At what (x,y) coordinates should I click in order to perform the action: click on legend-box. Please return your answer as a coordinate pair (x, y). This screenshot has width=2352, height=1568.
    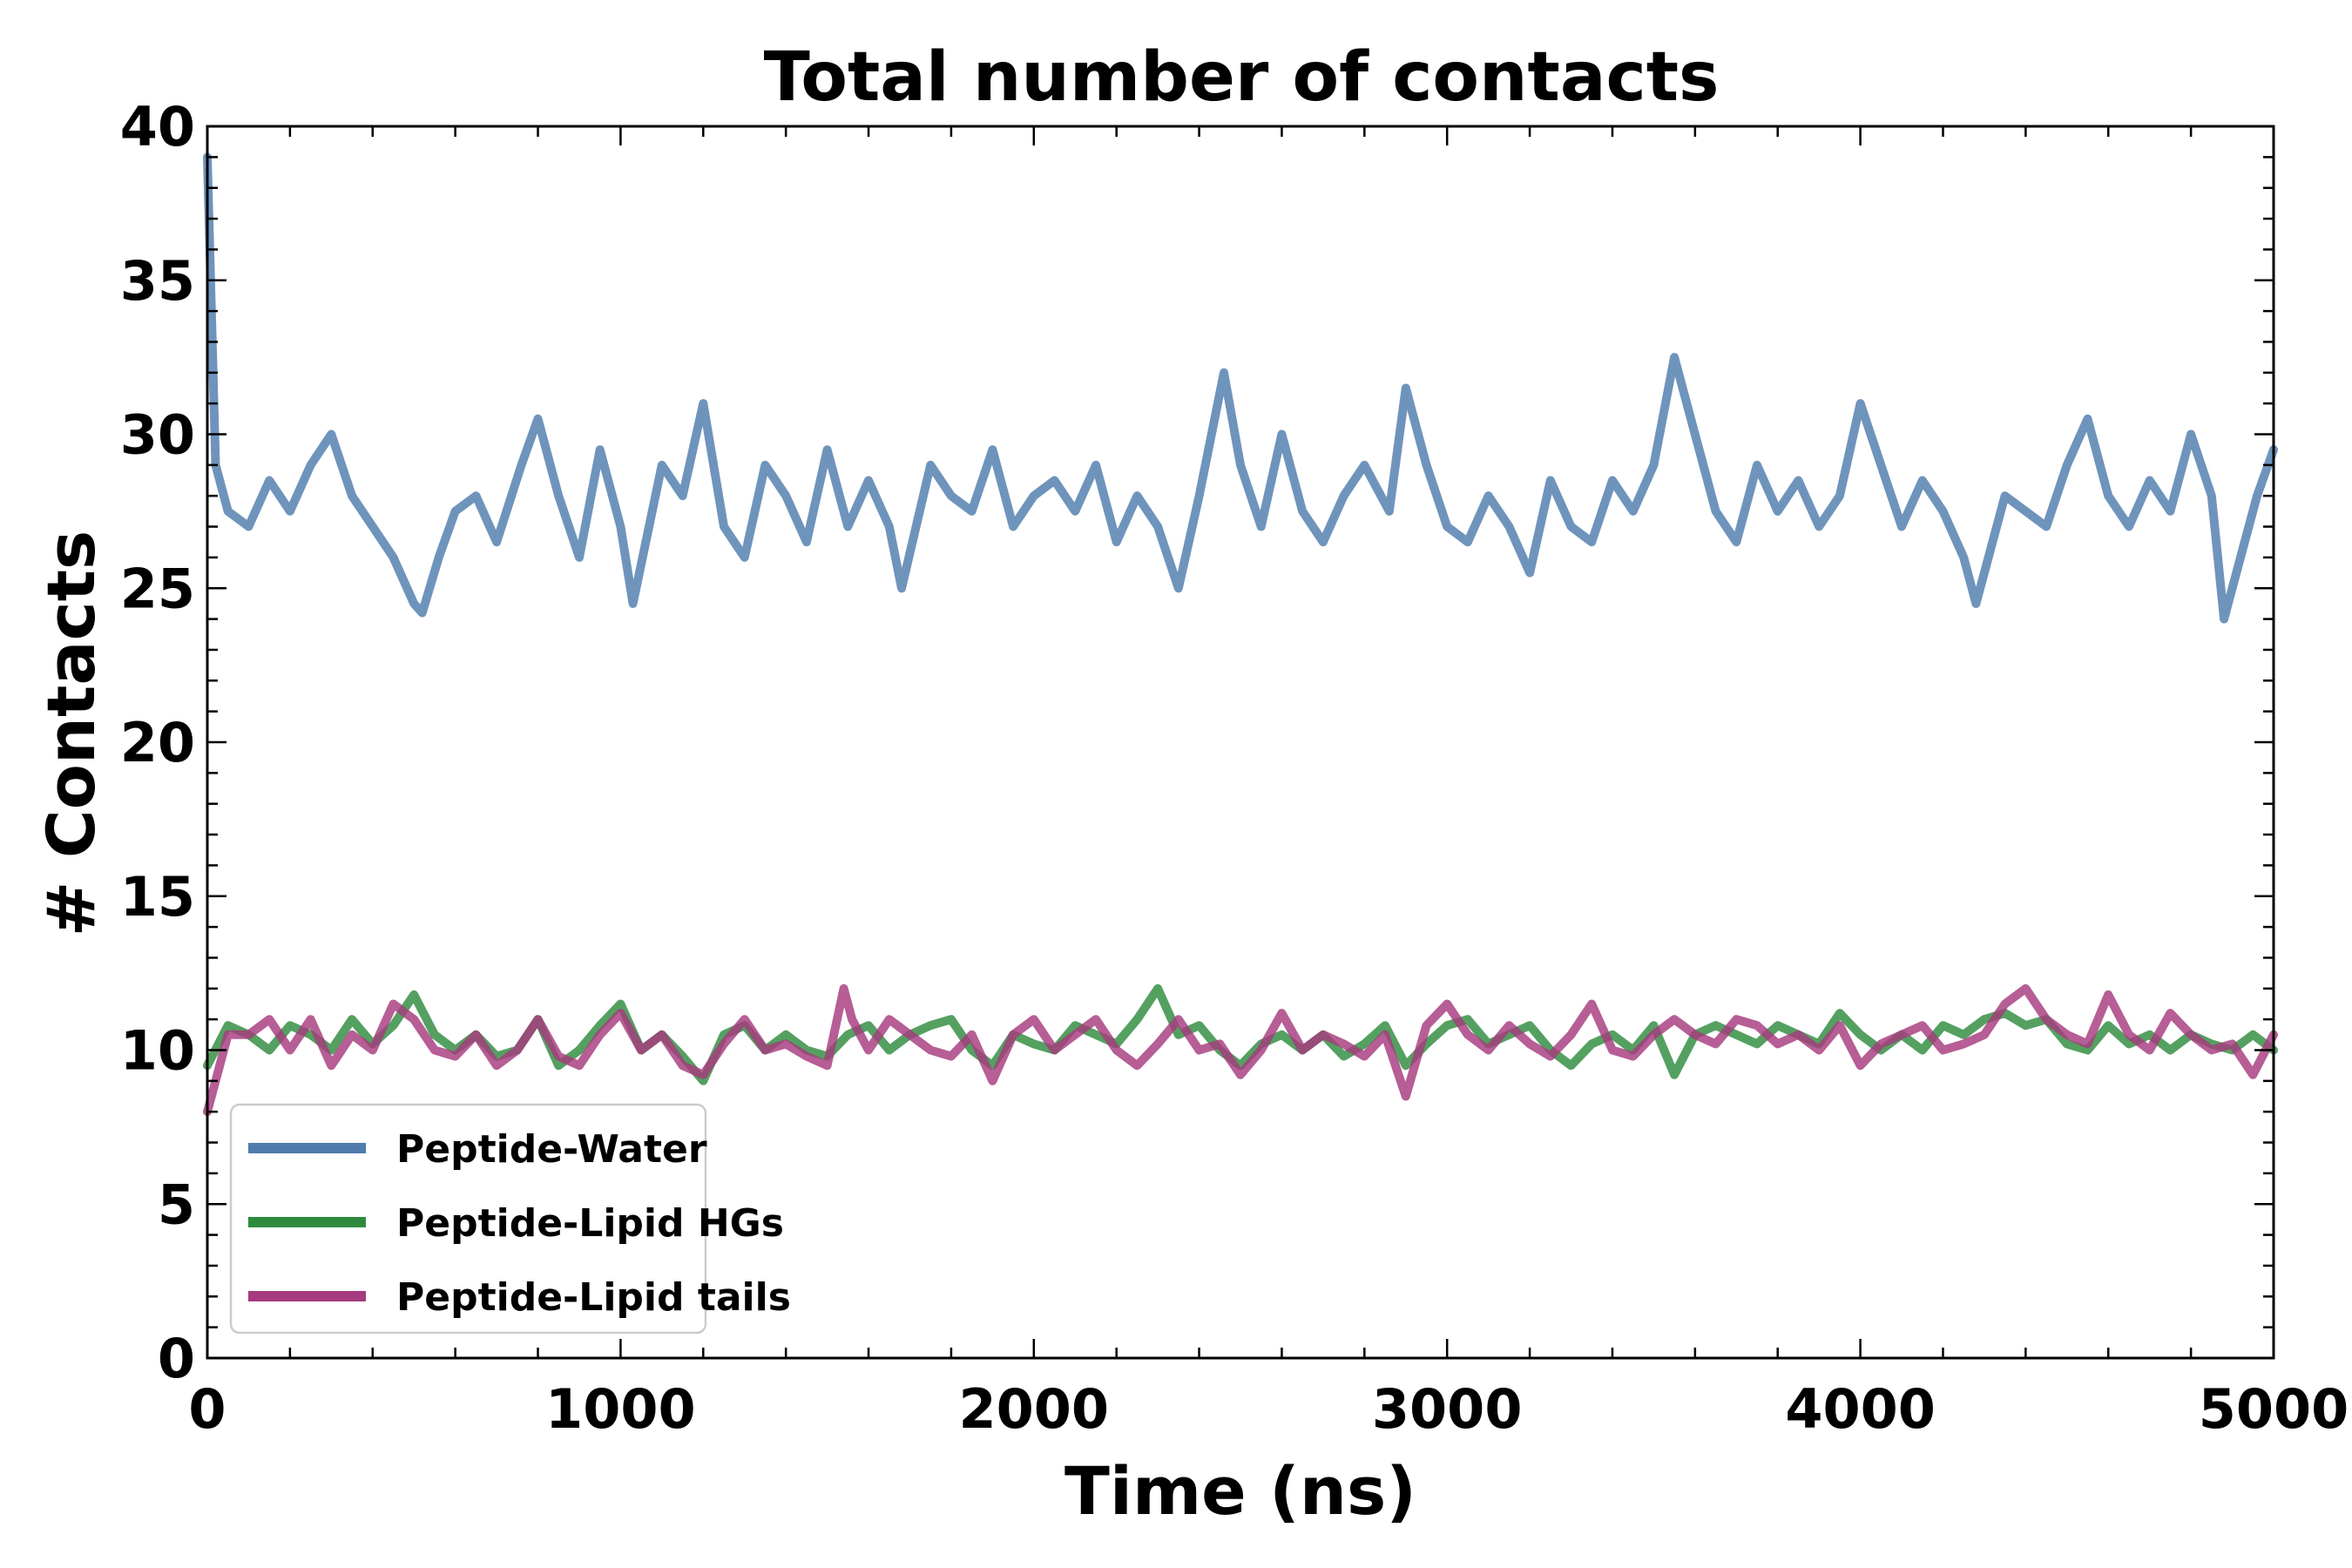
    Looking at the image, I should click on (468, 1219).